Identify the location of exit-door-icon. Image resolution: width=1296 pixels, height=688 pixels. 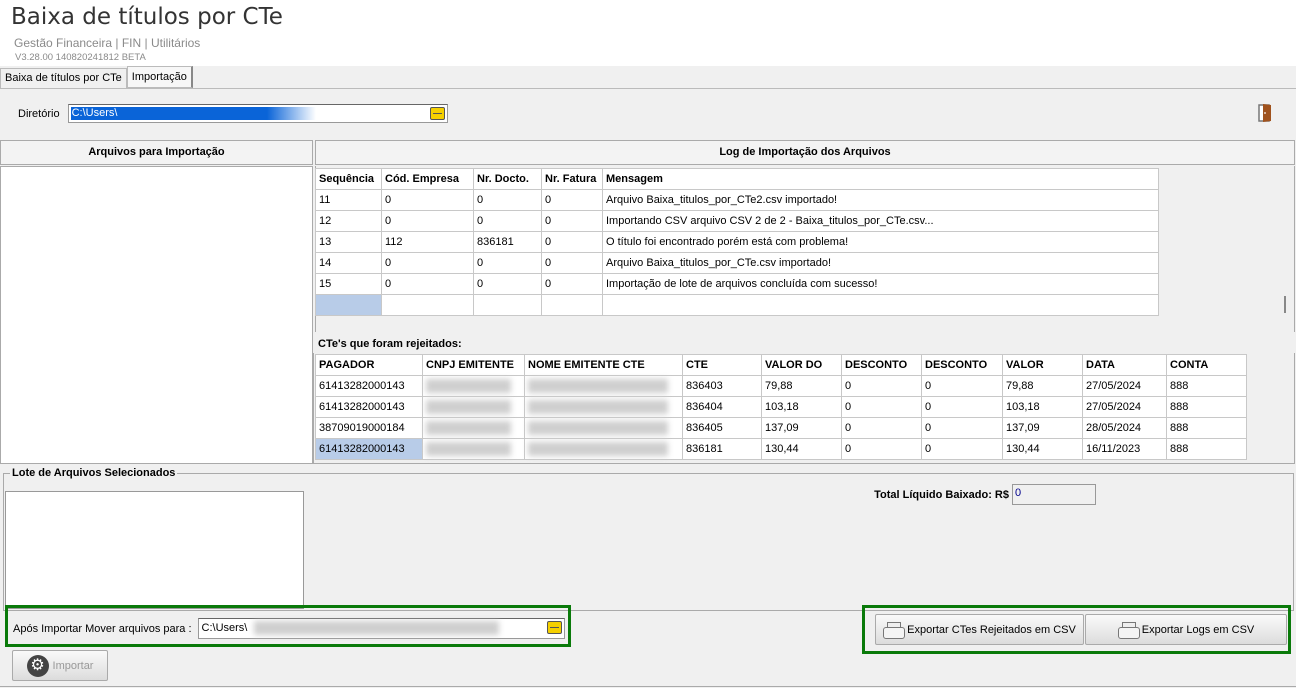
(1265, 113).